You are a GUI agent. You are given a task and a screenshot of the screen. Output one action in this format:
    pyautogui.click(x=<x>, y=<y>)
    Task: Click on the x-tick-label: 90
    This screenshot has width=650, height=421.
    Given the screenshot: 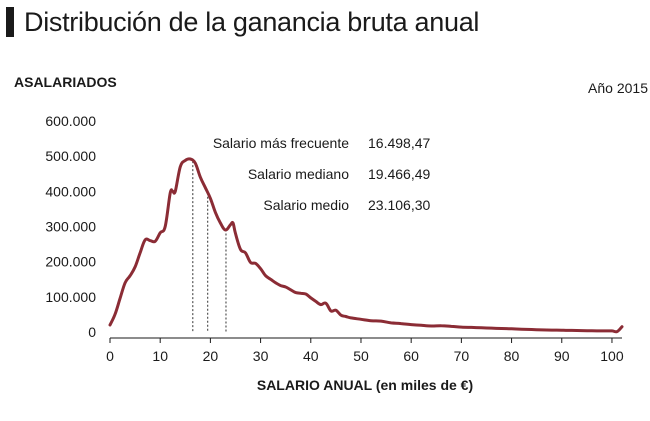 What is the action you would take?
    pyautogui.click(x=562, y=356)
    